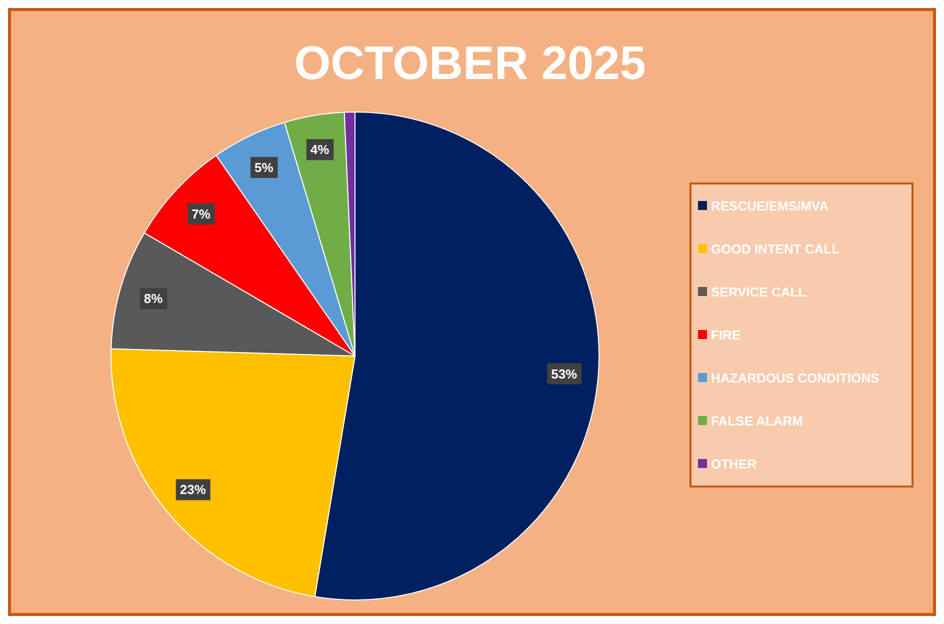 This screenshot has width=944, height=624. Describe the element at coordinates (734, 464) in the screenshot. I see `legend-label: OTHER` at that location.